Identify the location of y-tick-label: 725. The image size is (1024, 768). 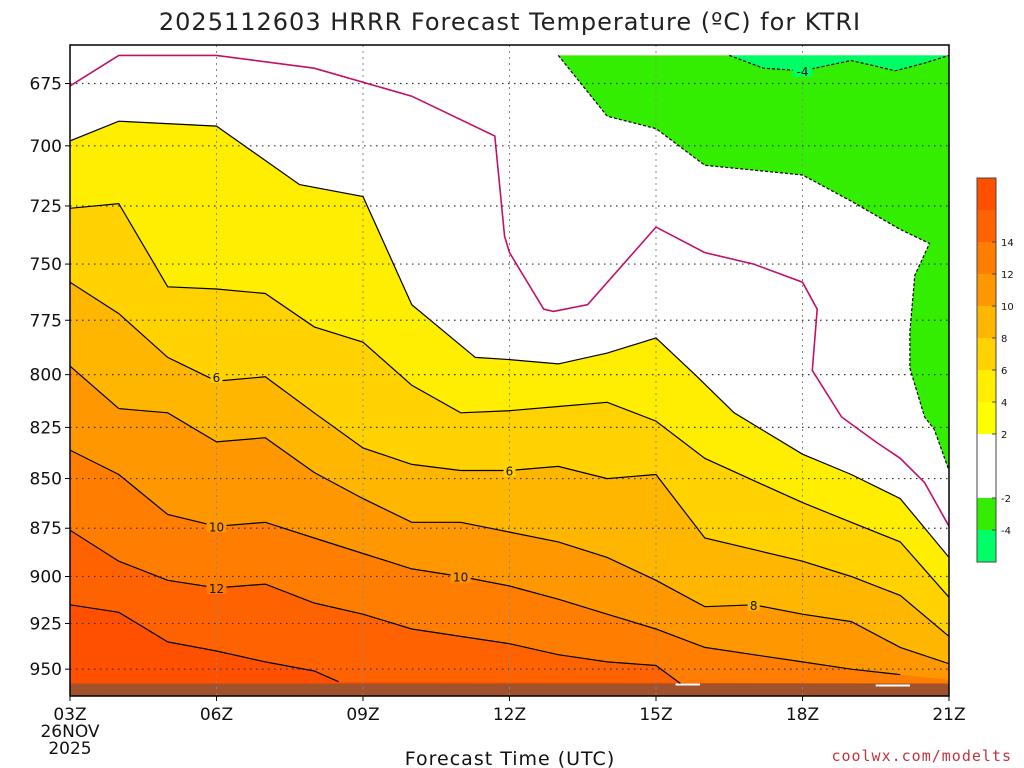
(46, 207).